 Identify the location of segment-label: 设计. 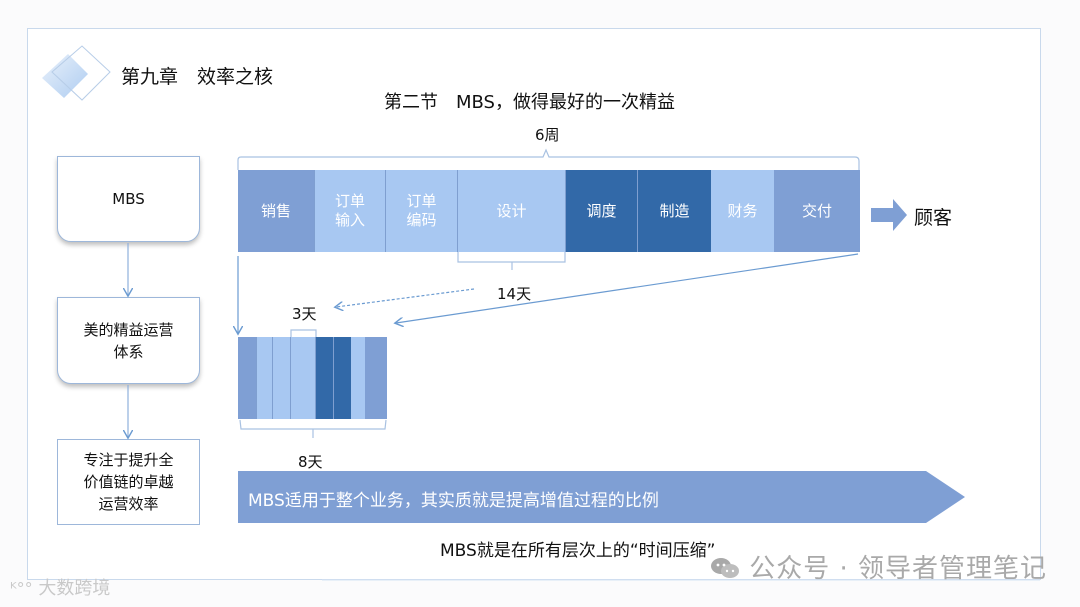
(511, 210).